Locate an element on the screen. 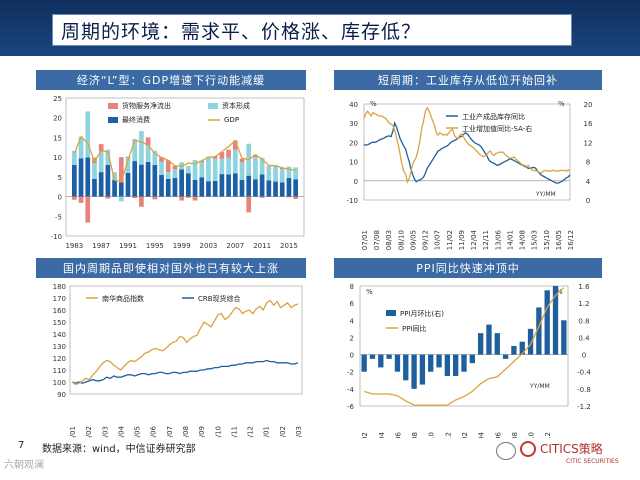 The height and width of the screenshot is (480, 640). y-tick-right: 0 is located at coordinates (588, 201).